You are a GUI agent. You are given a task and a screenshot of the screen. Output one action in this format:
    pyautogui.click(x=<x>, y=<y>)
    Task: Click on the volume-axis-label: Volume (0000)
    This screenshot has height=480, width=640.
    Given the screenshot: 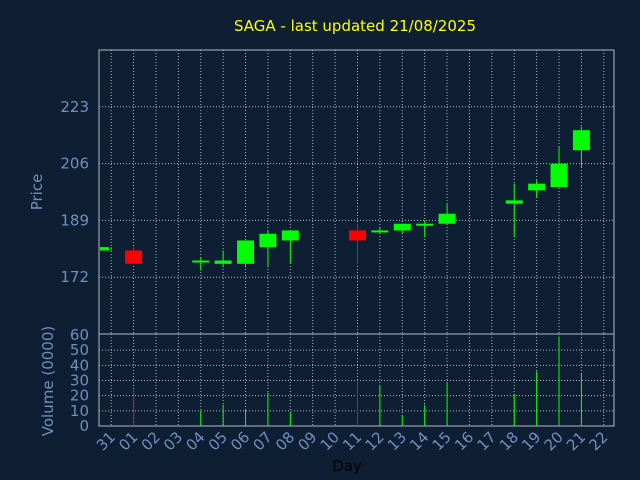 What is the action you would take?
    pyautogui.click(x=48, y=381)
    